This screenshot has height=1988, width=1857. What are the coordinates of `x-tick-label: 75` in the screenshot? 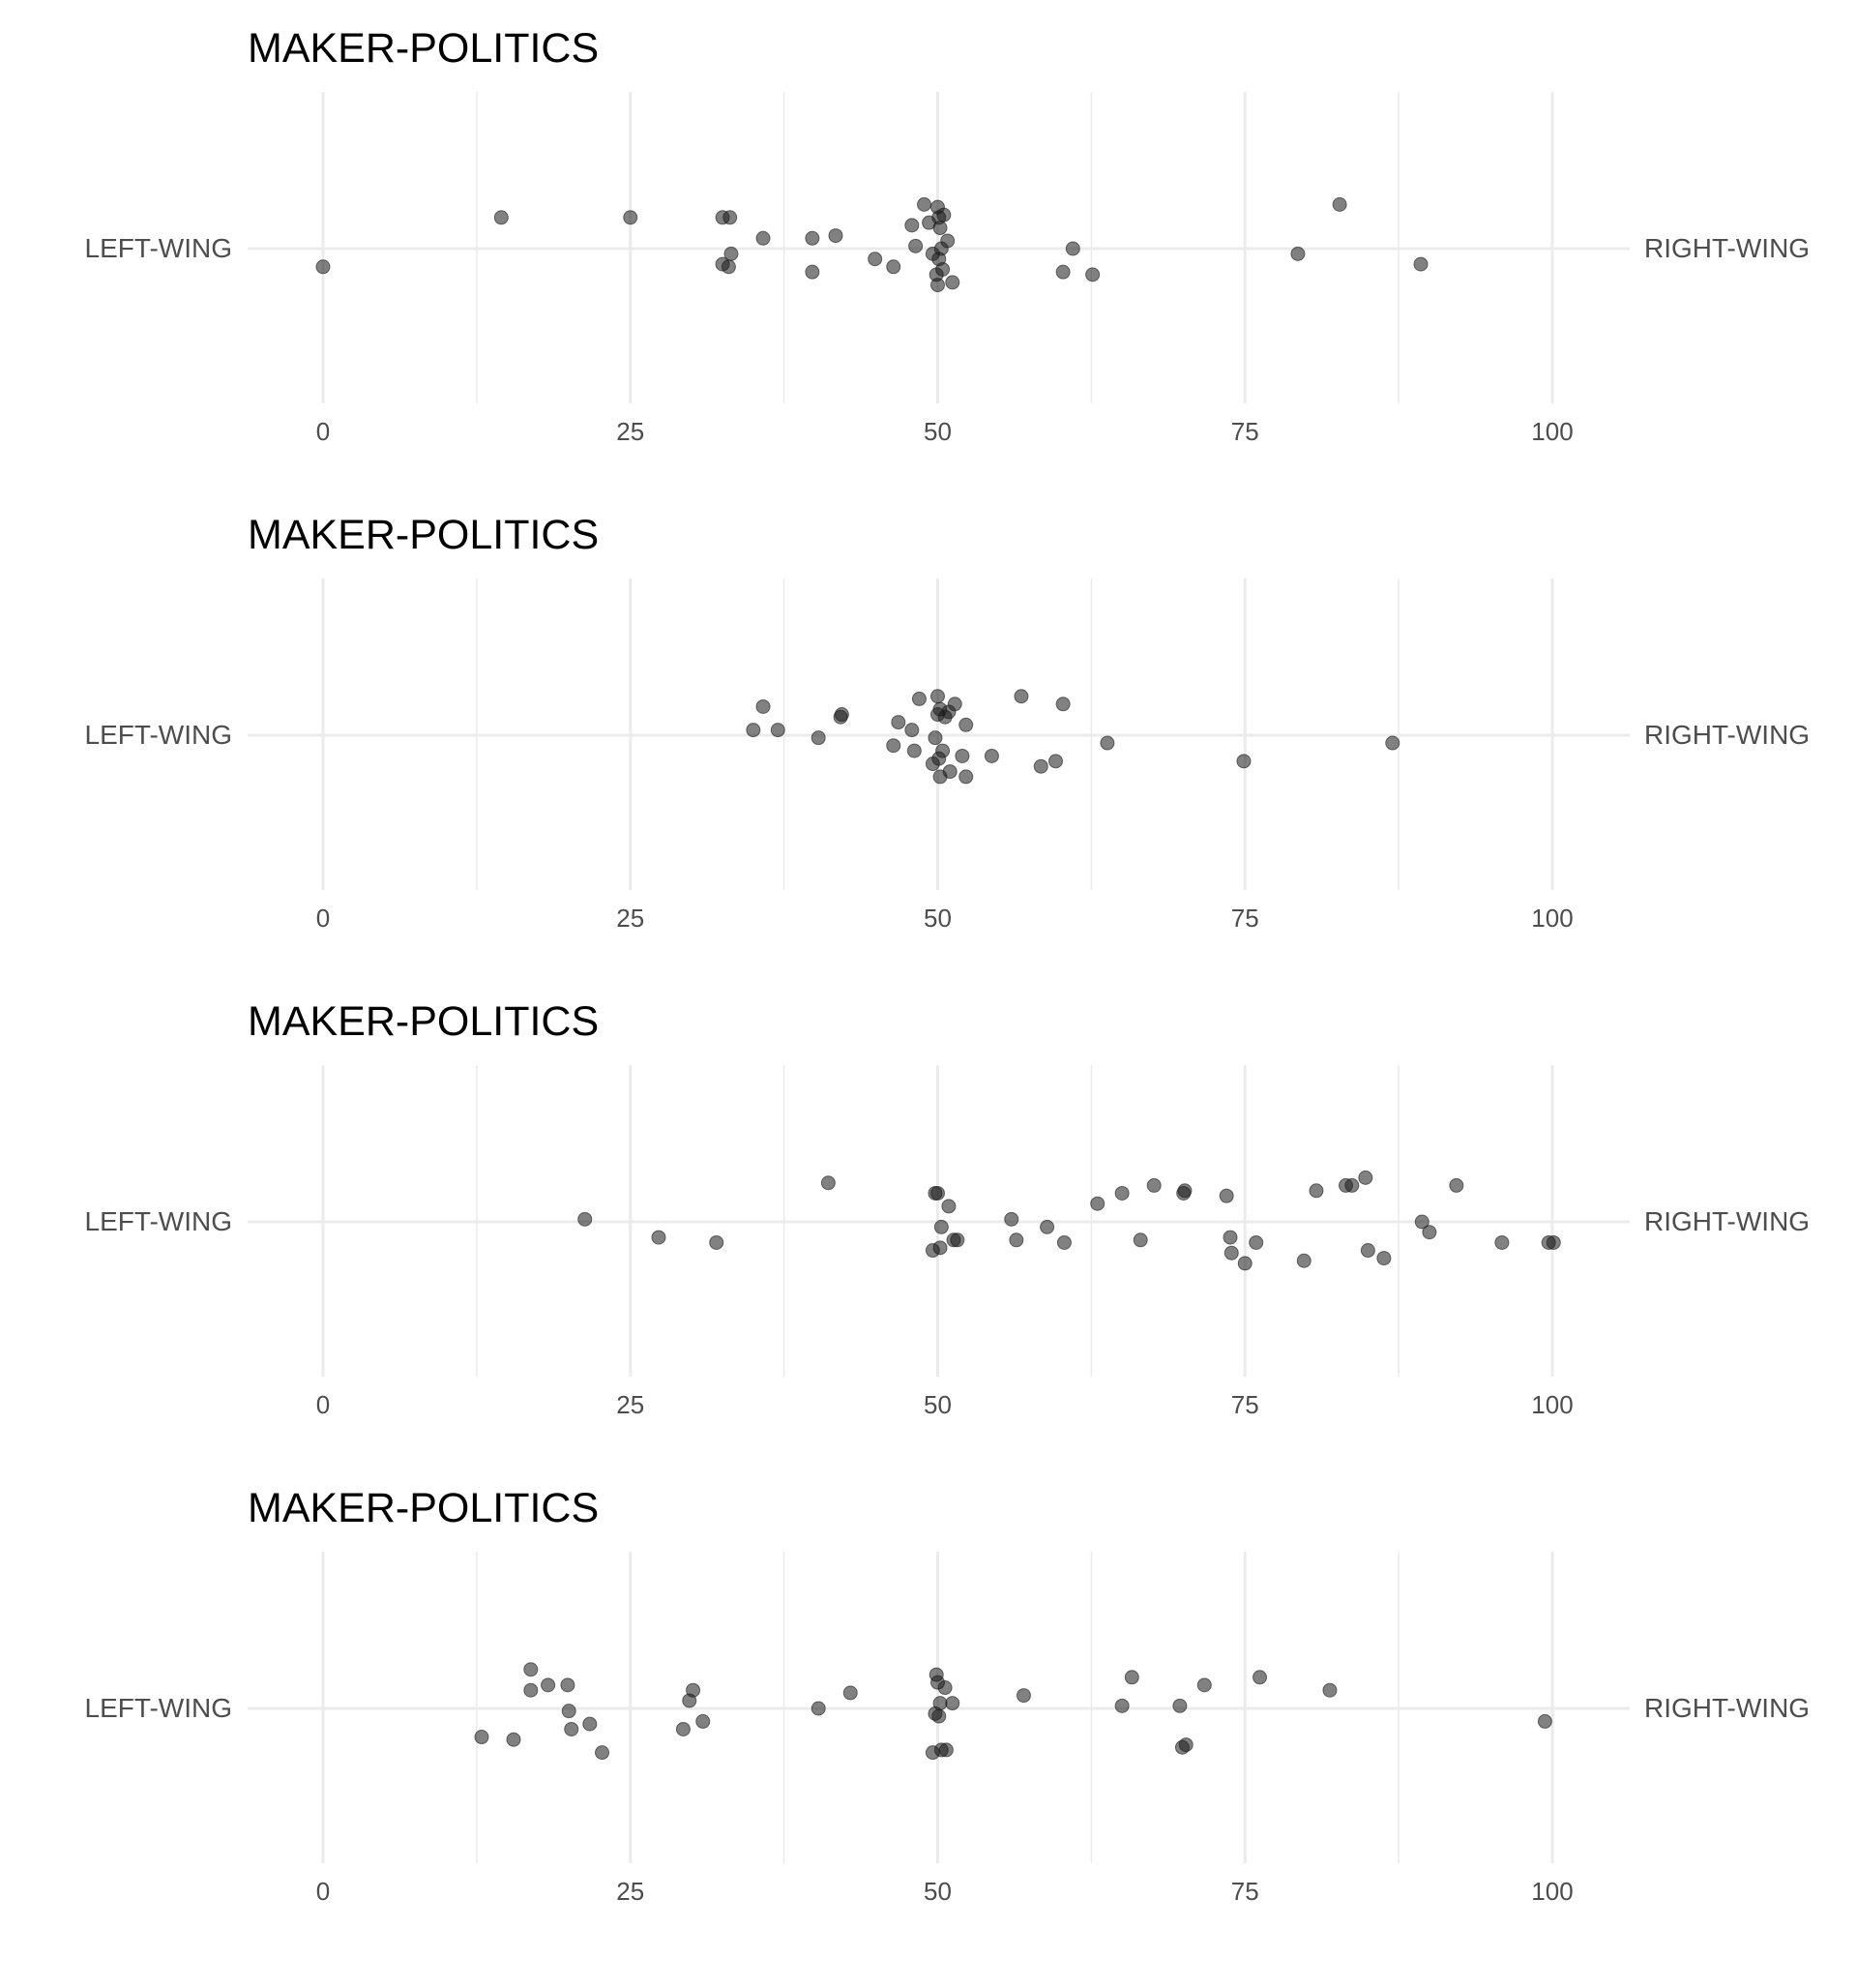 It's located at (1245, 918).